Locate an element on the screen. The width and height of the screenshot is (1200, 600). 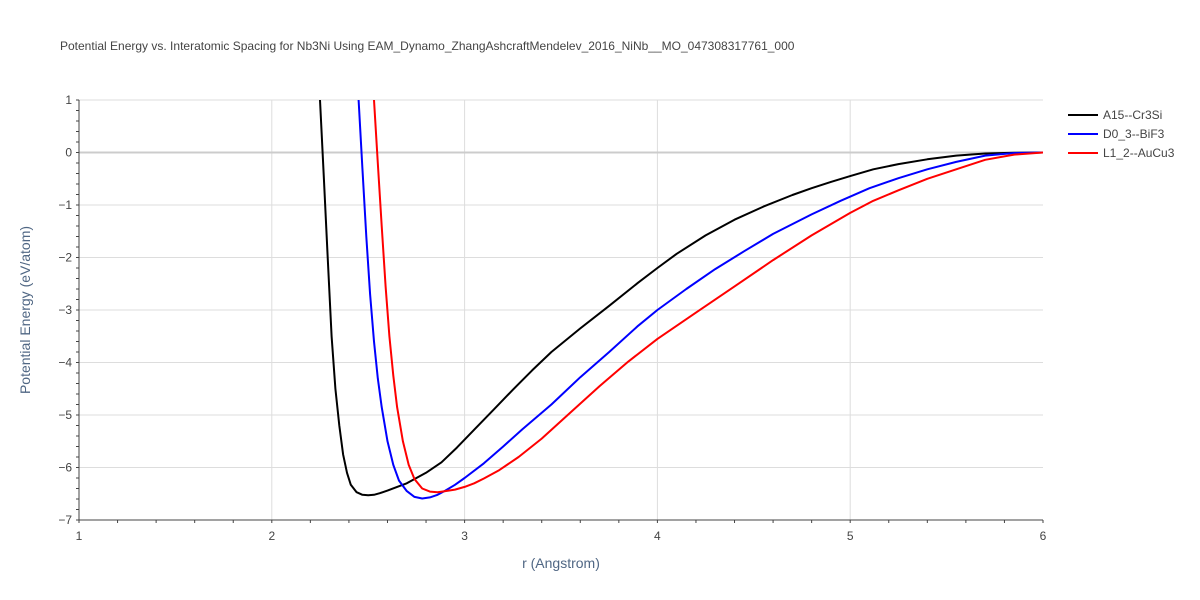
y-tick-label: −4 is located at coordinates (65, 363).